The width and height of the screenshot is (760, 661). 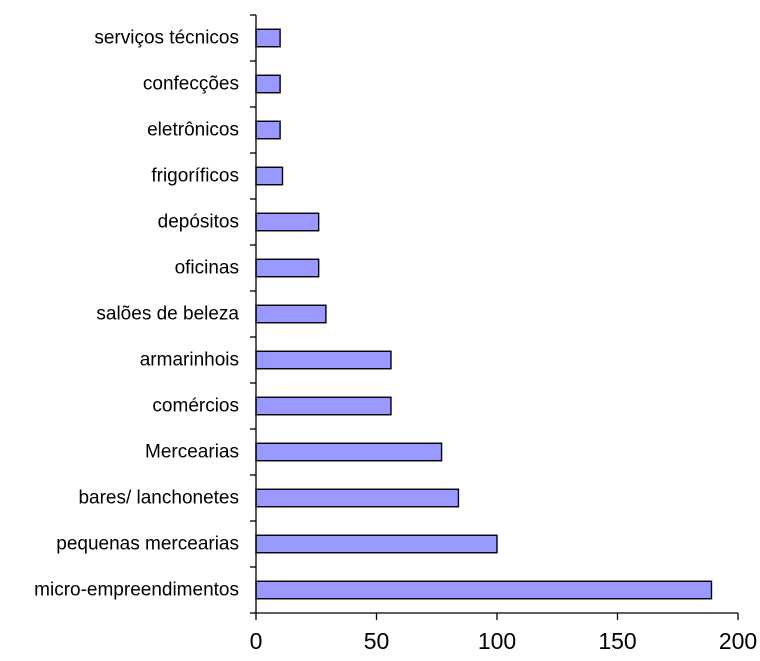 I want to click on x-axis-tick-labels: 0 50 100 150 200, so click(x=504, y=641).